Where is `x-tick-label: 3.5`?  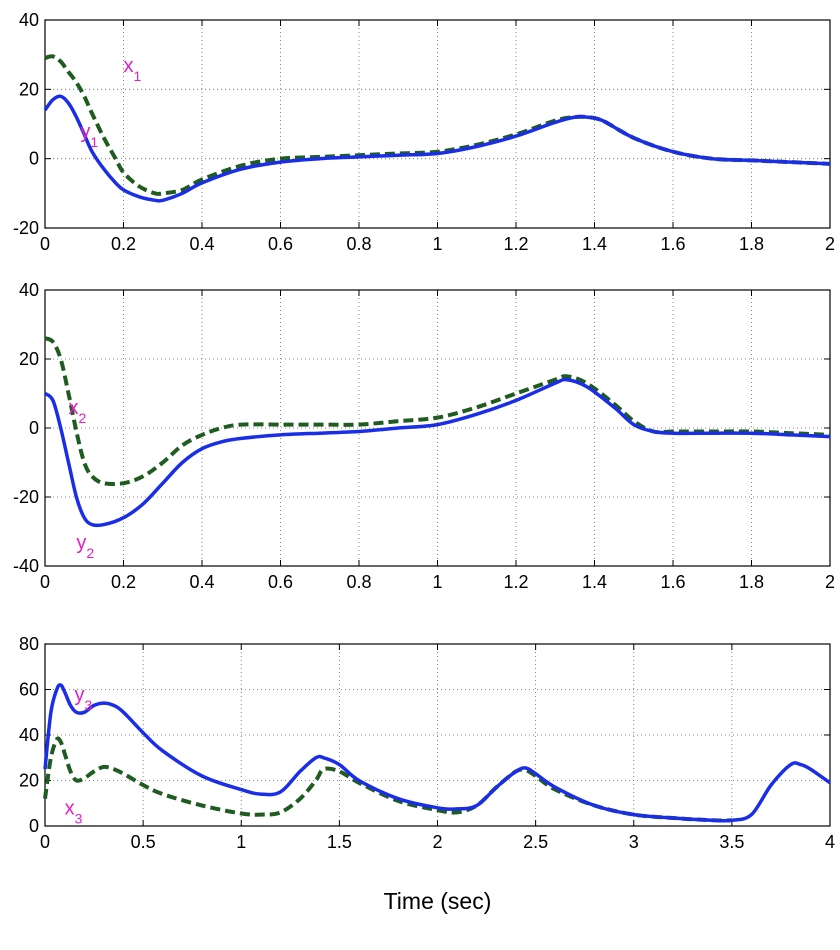
x-tick-label: 3.5 is located at coordinates (731, 842).